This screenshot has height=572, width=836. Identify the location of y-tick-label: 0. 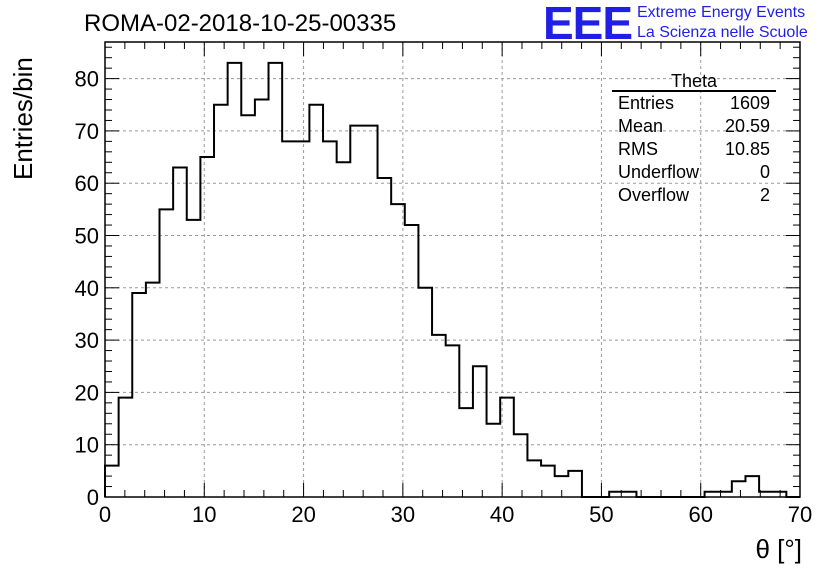
(93, 497).